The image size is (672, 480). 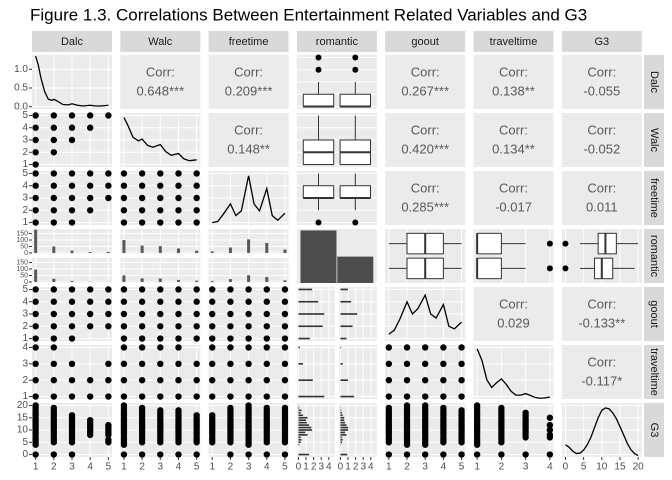 What do you see at coordinates (23, 430) in the screenshot?
I see `y-tick-label: 10` at bounding box center [23, 430].